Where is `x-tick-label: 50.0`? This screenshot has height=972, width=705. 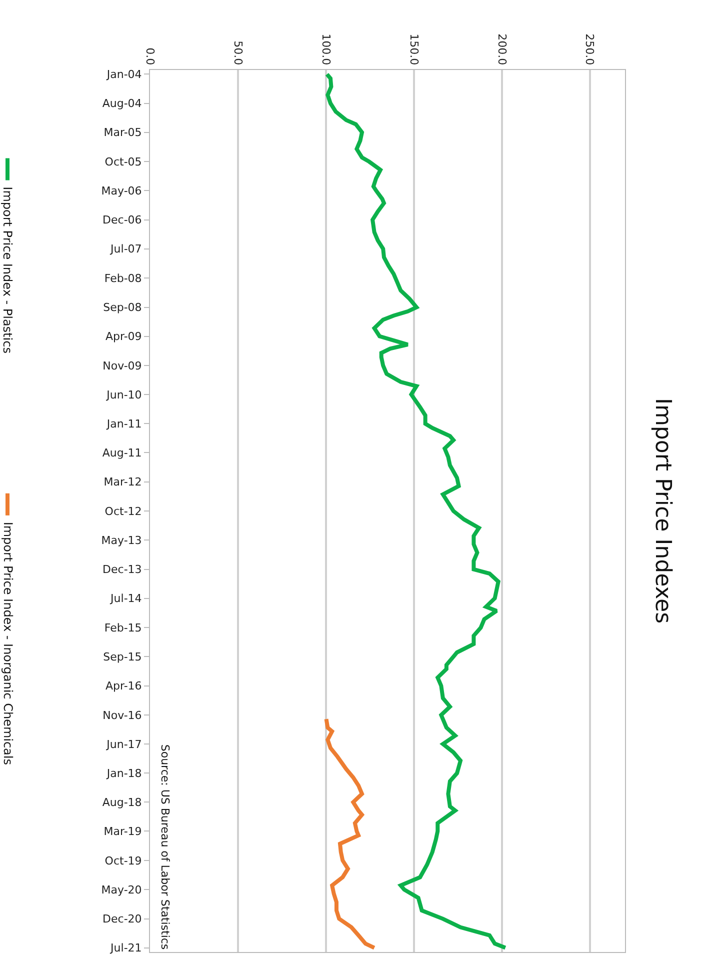
x-tick-label: 50.0 is located at coordinates (237, 53).